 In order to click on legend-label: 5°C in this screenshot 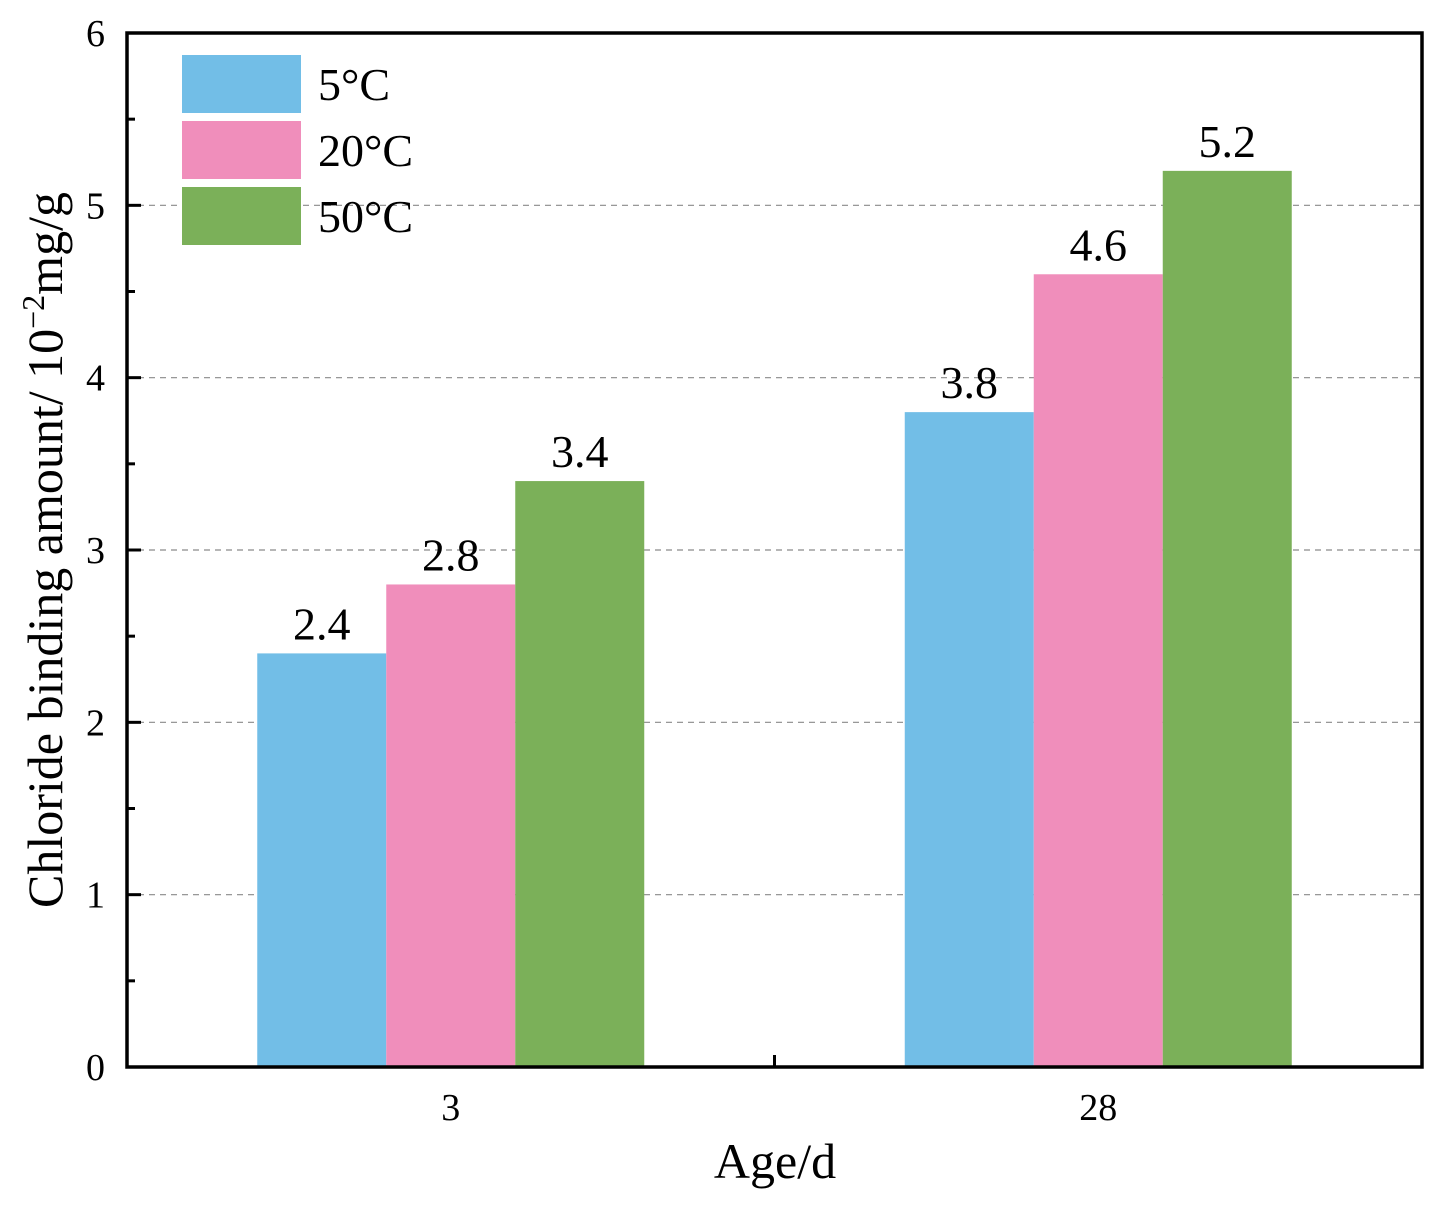, I will do `click(354, 84)`.